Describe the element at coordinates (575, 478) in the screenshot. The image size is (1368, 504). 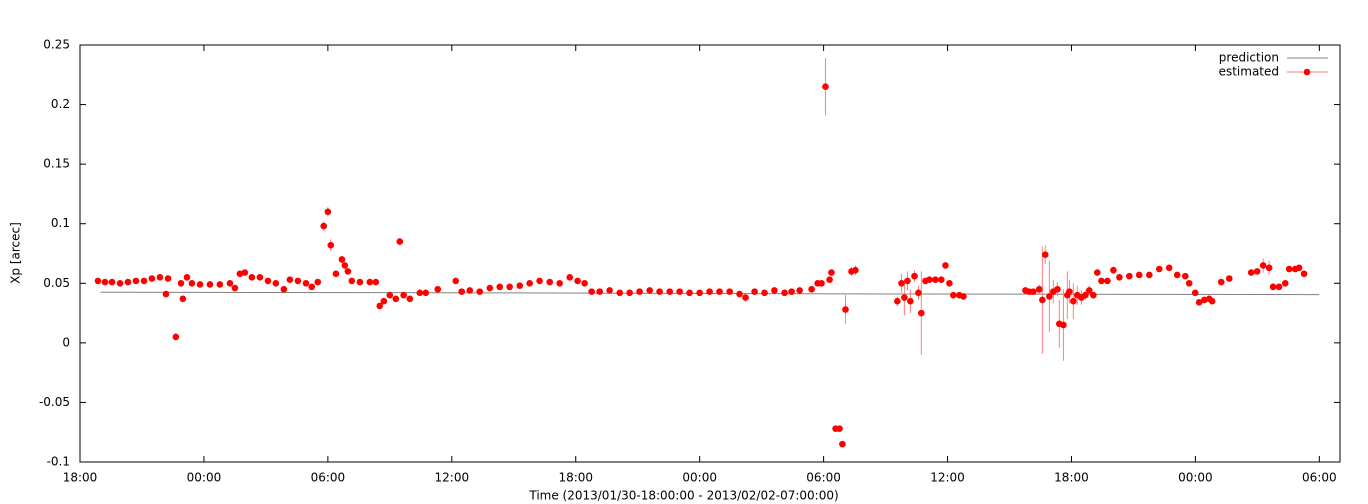
I see `x-tick-label: 18:00` at that location.